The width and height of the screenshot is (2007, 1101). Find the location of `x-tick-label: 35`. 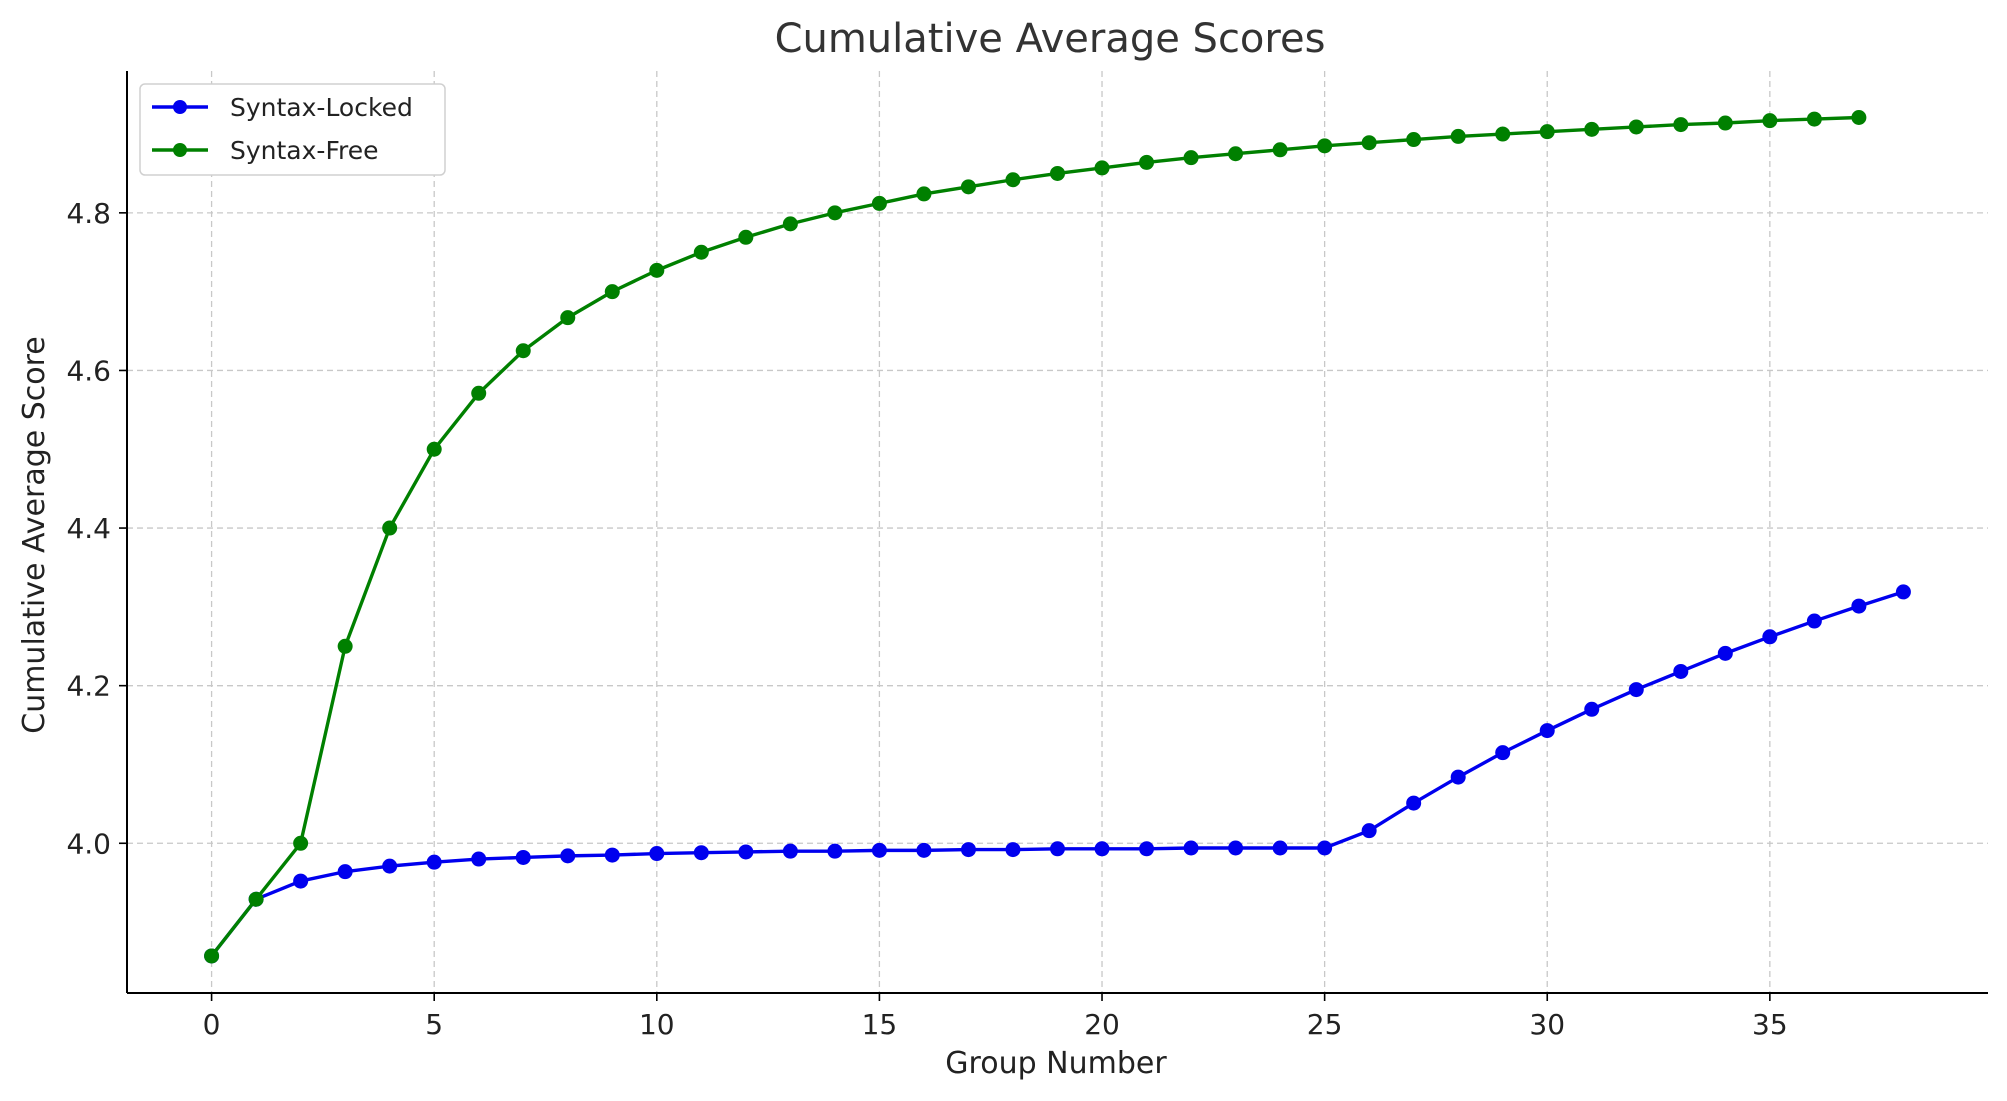

x-tick-label: 35 is located at coordinates (1770, 1024).